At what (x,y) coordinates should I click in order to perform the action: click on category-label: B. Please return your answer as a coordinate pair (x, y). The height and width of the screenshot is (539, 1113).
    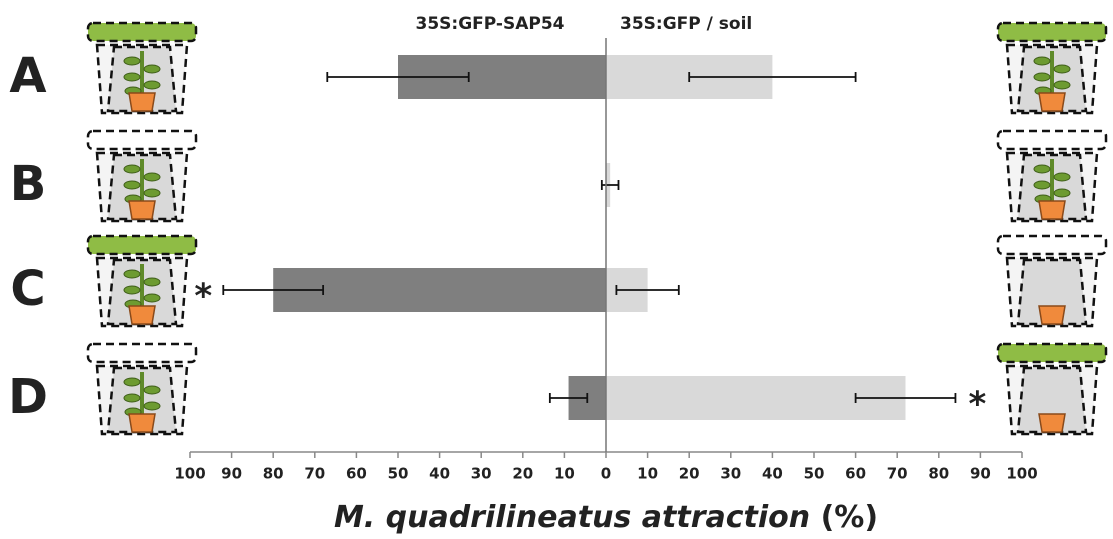
    Looking at the image, I should click on (28, 184).